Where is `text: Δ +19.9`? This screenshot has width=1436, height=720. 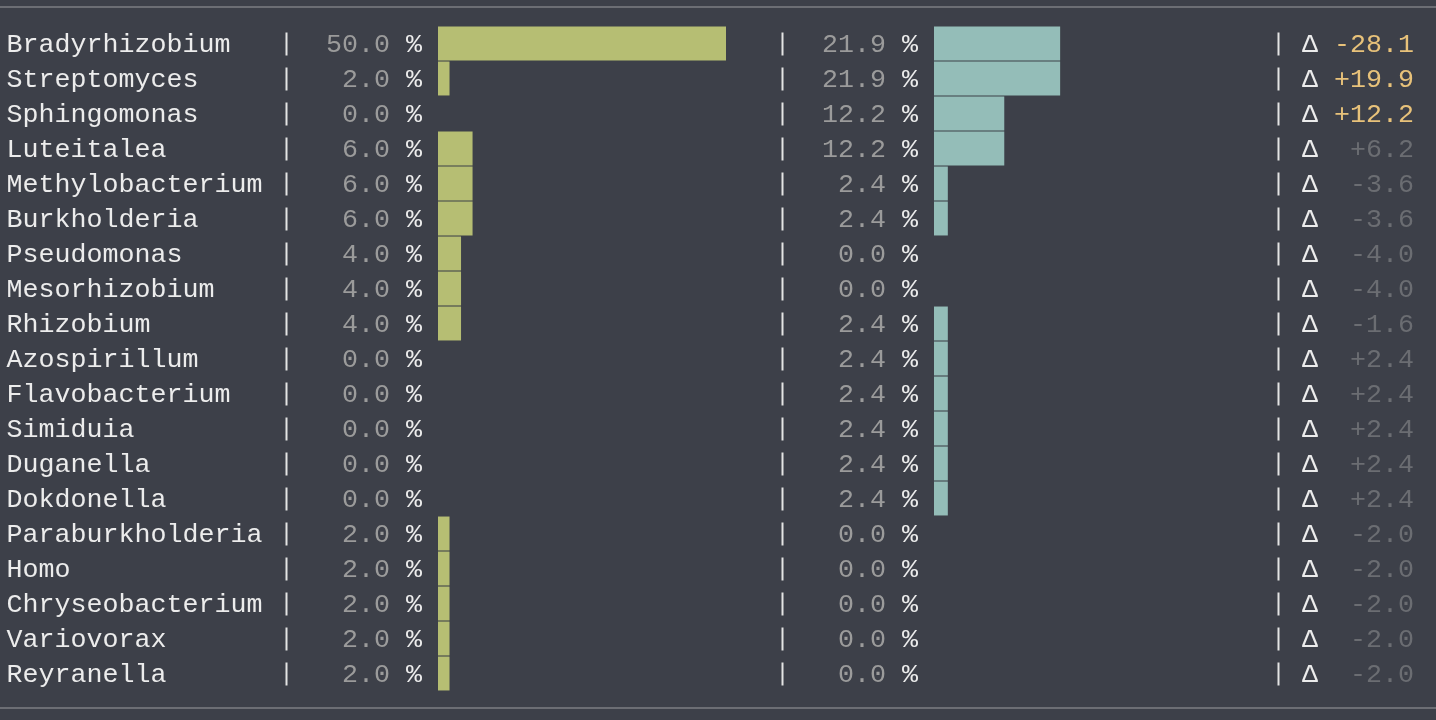
text: Δ +19.9 is located at coordinates (1358, 79).